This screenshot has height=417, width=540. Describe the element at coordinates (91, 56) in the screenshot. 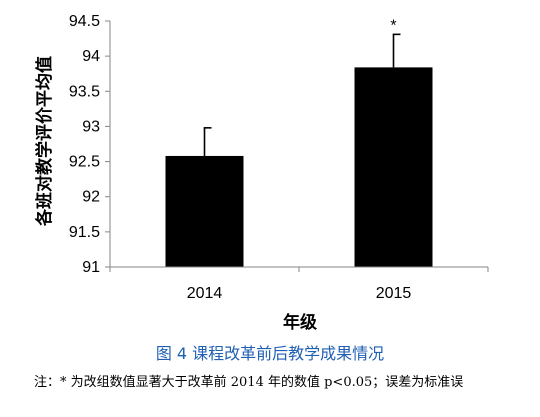

I see `y-tick-label: 94` at that location.